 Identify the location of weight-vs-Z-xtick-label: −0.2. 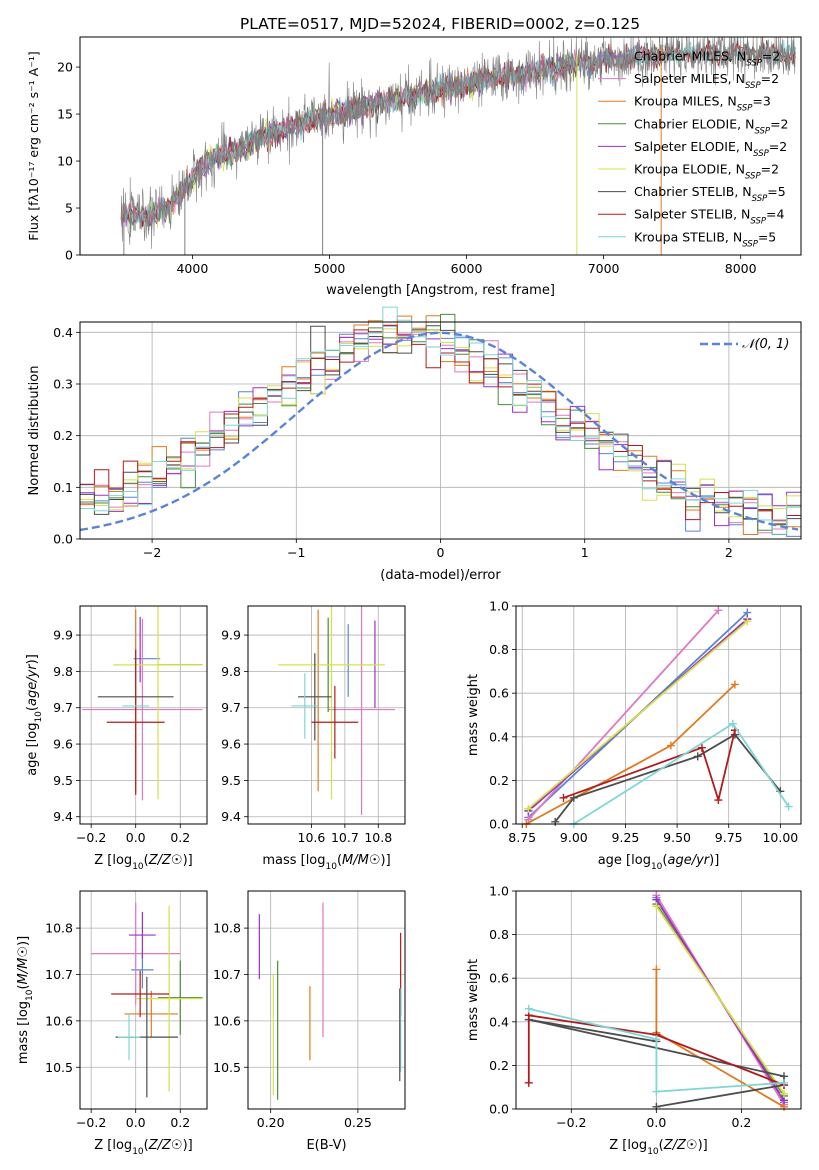
(571, 1122).